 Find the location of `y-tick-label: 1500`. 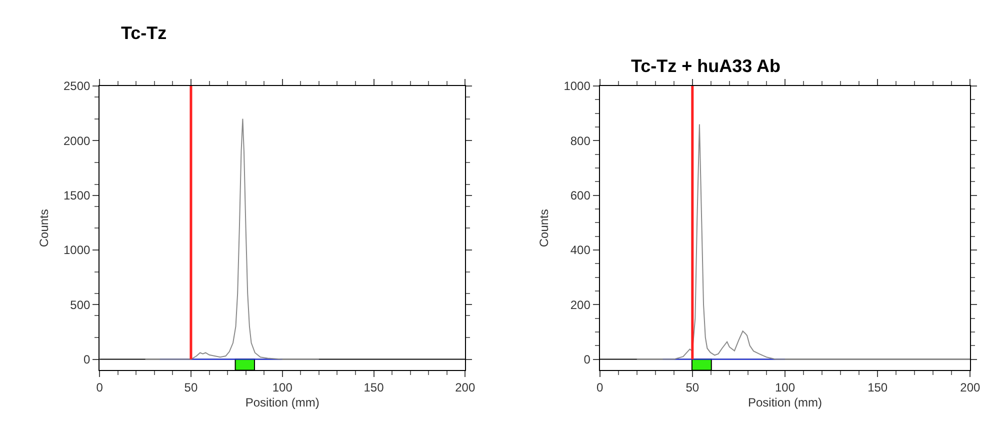

y-tick-label: 1500 is located at coordinates (76, 195).